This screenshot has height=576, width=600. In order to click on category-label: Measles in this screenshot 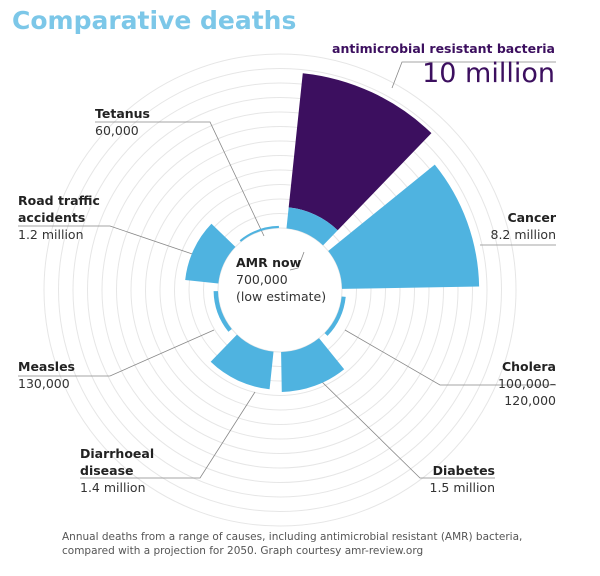, I will do `click(46, 366)`.